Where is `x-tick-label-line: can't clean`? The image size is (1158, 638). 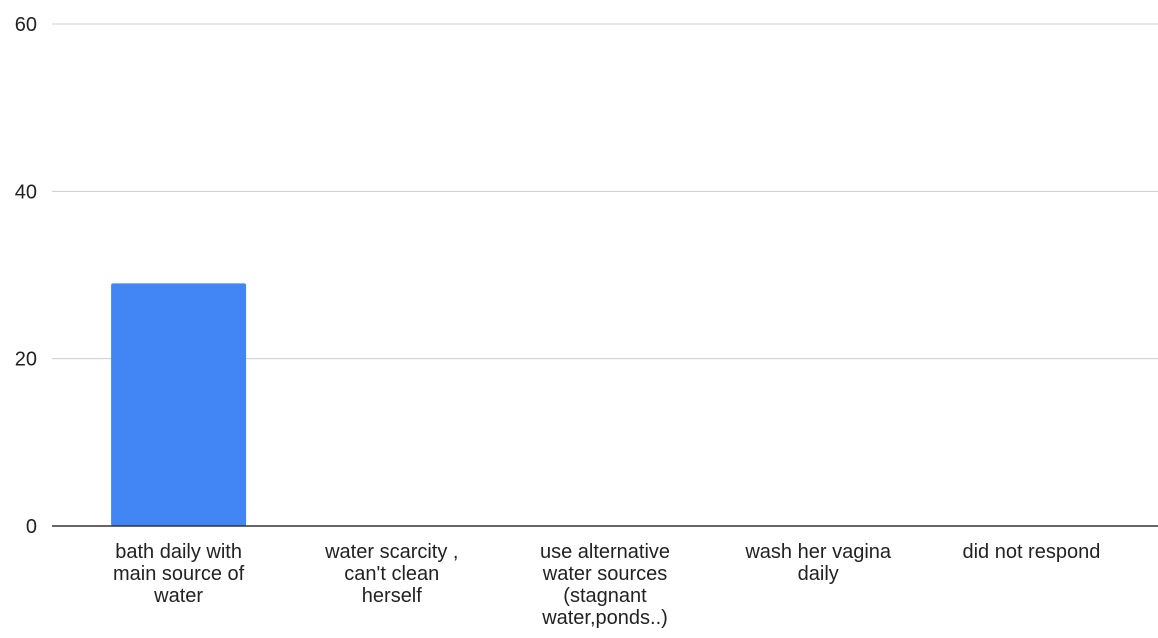
x-tick-label-line: can't clean is located at coordinates (391, 574).